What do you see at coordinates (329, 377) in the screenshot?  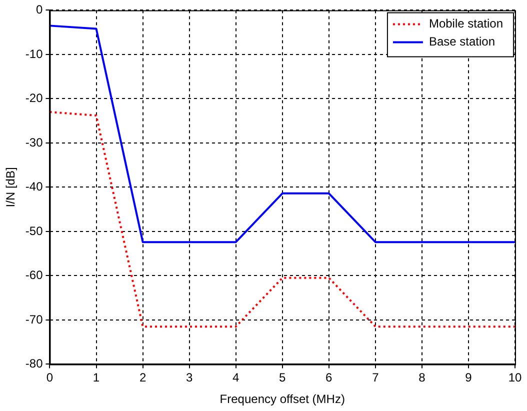 I see `x-tick-label: 6` at bounding box center [329, 377].